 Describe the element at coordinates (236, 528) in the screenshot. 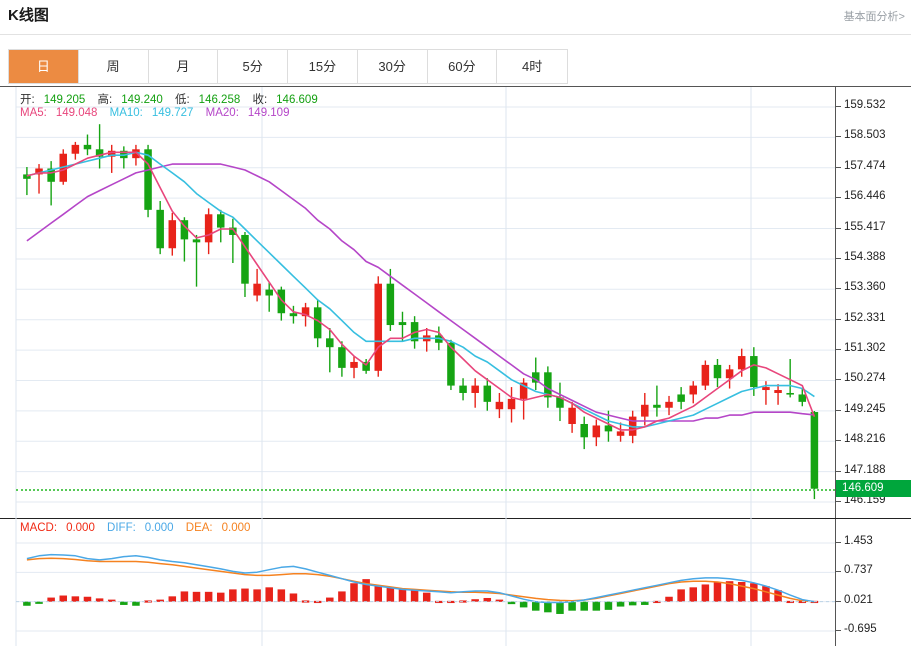

I see `dea-value: 0.000` at that location.